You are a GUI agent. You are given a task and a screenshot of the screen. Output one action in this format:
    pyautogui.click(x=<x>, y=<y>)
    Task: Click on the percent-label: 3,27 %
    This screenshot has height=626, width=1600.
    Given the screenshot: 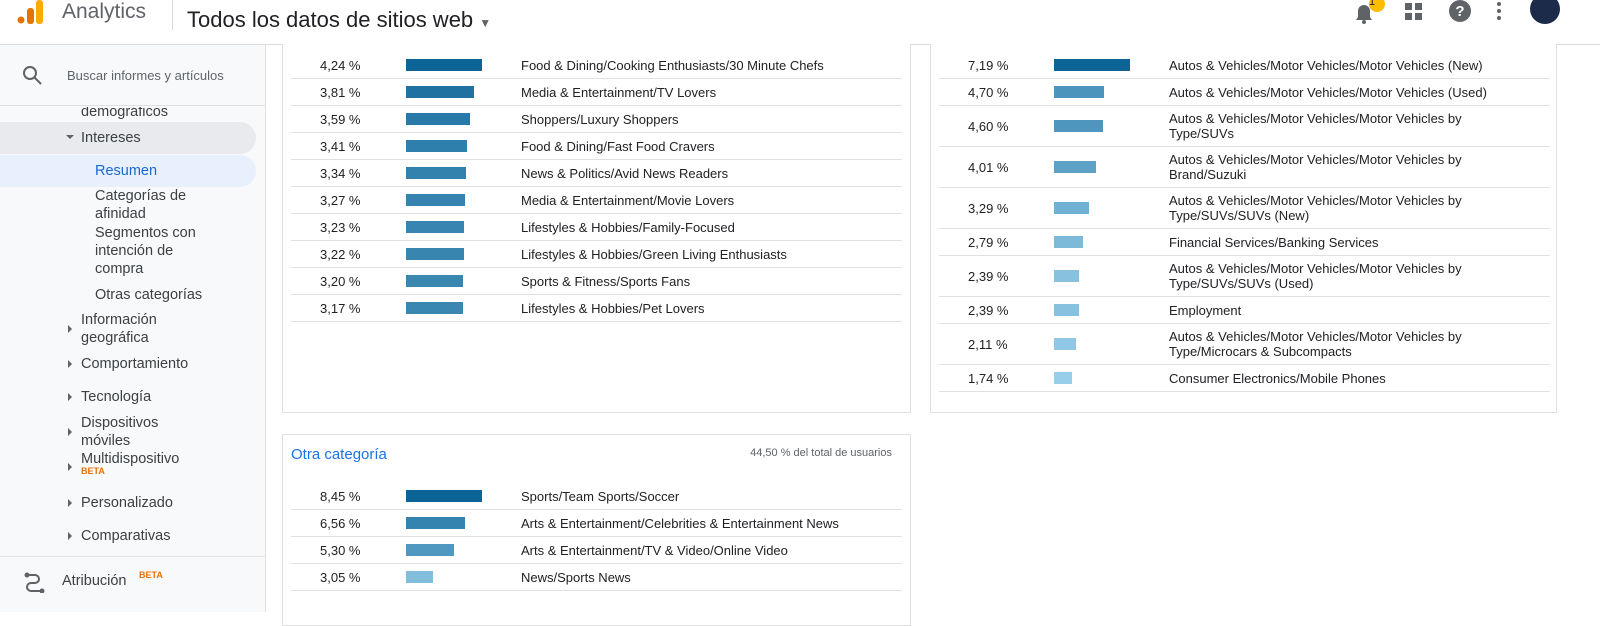 What is the action you would take?
    pyautogui.click(x=340, y=200)
    